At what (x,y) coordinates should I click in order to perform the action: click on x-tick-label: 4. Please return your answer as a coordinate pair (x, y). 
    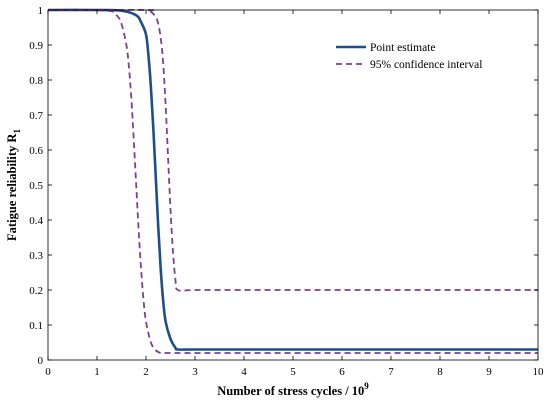
    Looking at the image, I should click on (244, 372).